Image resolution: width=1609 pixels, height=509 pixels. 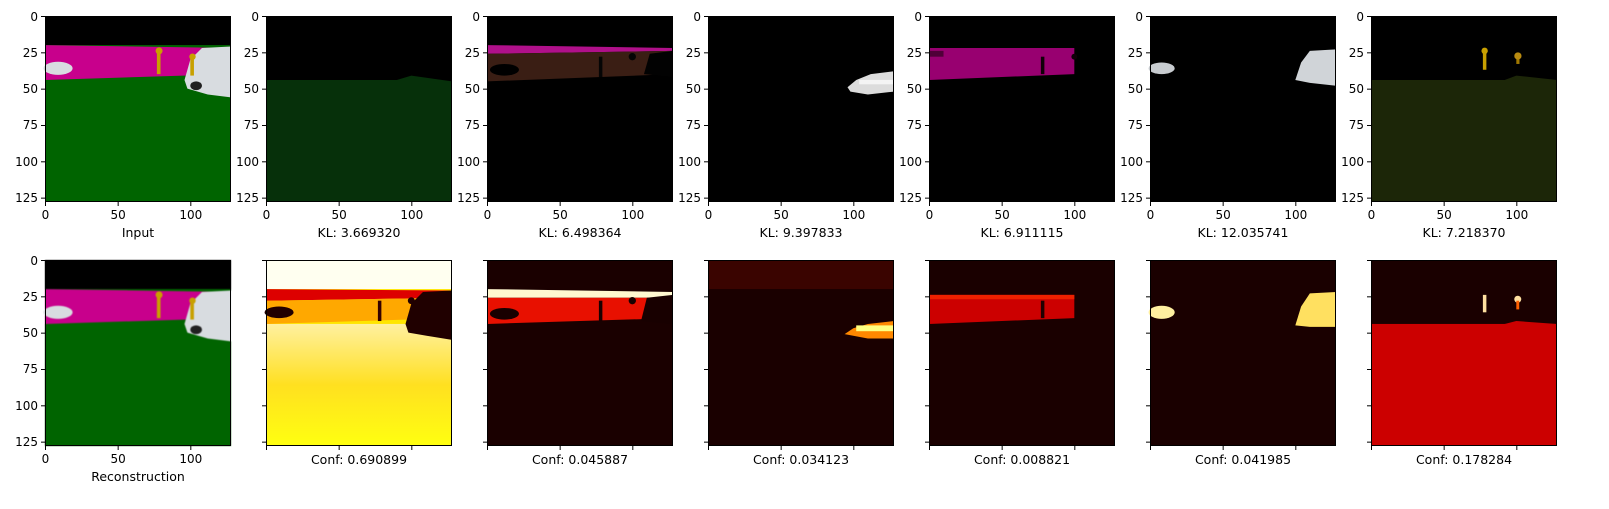 I want to click on sign-mask-left, so click(x=1484, y=51).